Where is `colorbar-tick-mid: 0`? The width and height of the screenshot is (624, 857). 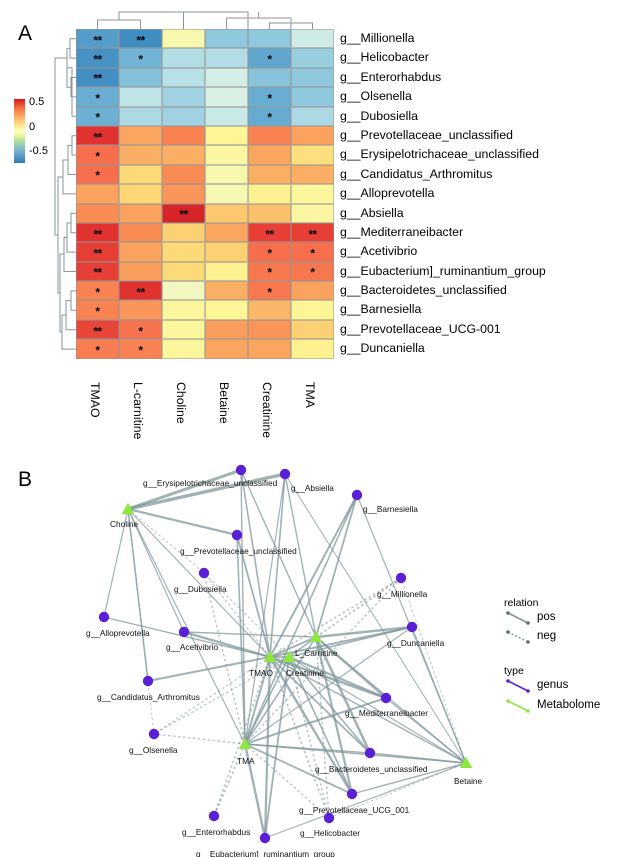
colorbar-tick-mid: 0 is located at coordinates (32, 127).